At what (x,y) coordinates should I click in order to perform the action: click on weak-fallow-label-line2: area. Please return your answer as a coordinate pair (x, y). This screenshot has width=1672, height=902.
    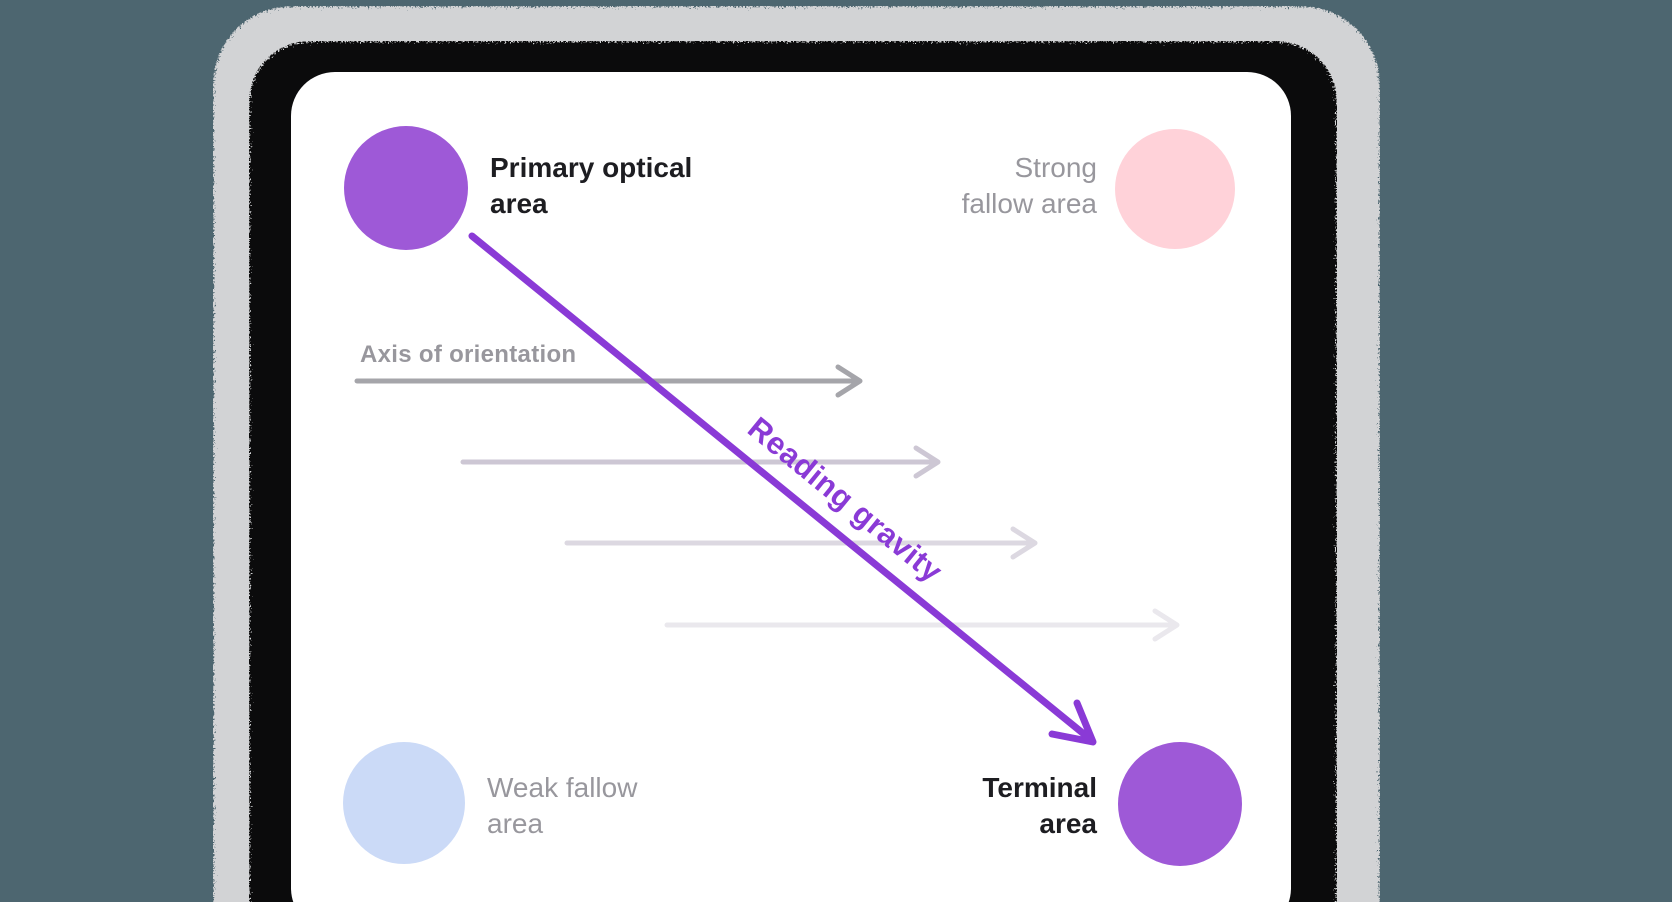
    Looking at the image, I should click on (515, 823).